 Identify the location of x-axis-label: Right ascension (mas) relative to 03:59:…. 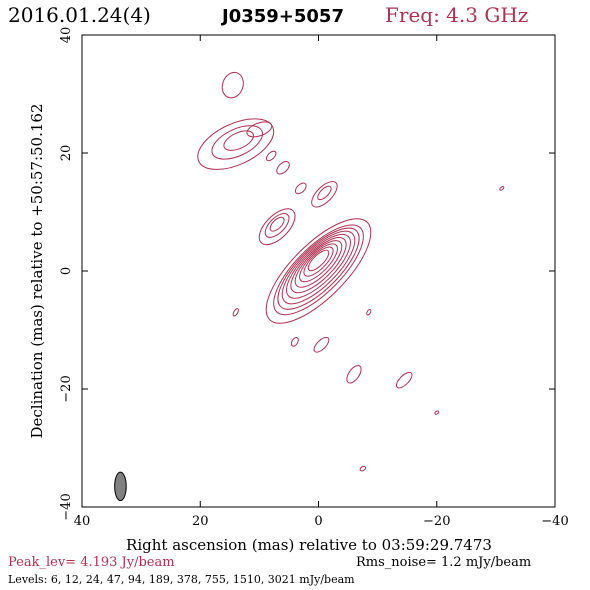
(309, 545).